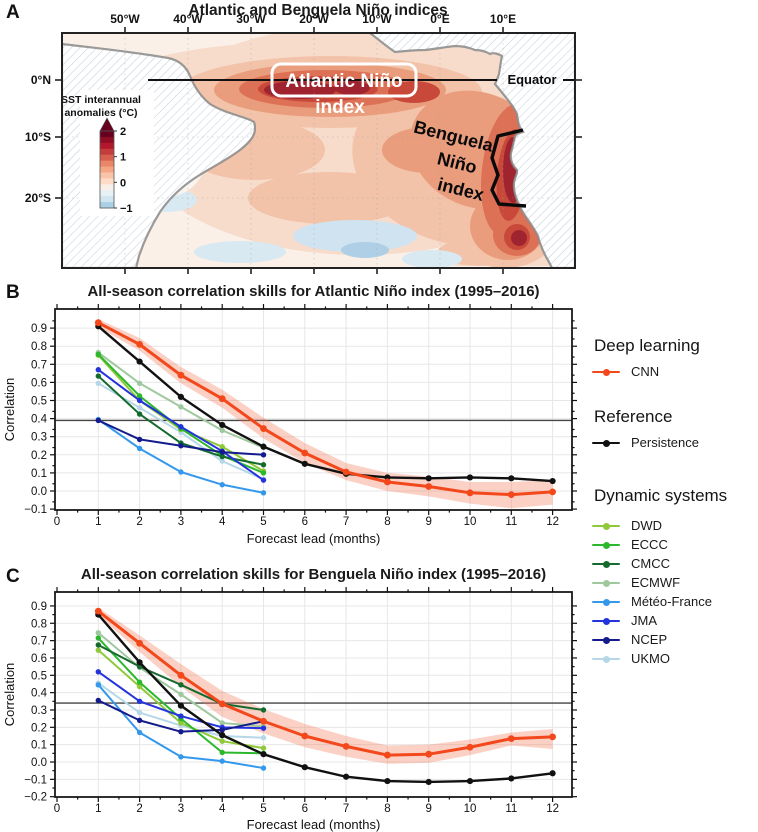 Image resolution: width=758 pixels, height=832 pixels. What do you see at coordinates (511, 522) in the screenshot?
I see `x-tick-label: 11` at bounding box center [511, 522].